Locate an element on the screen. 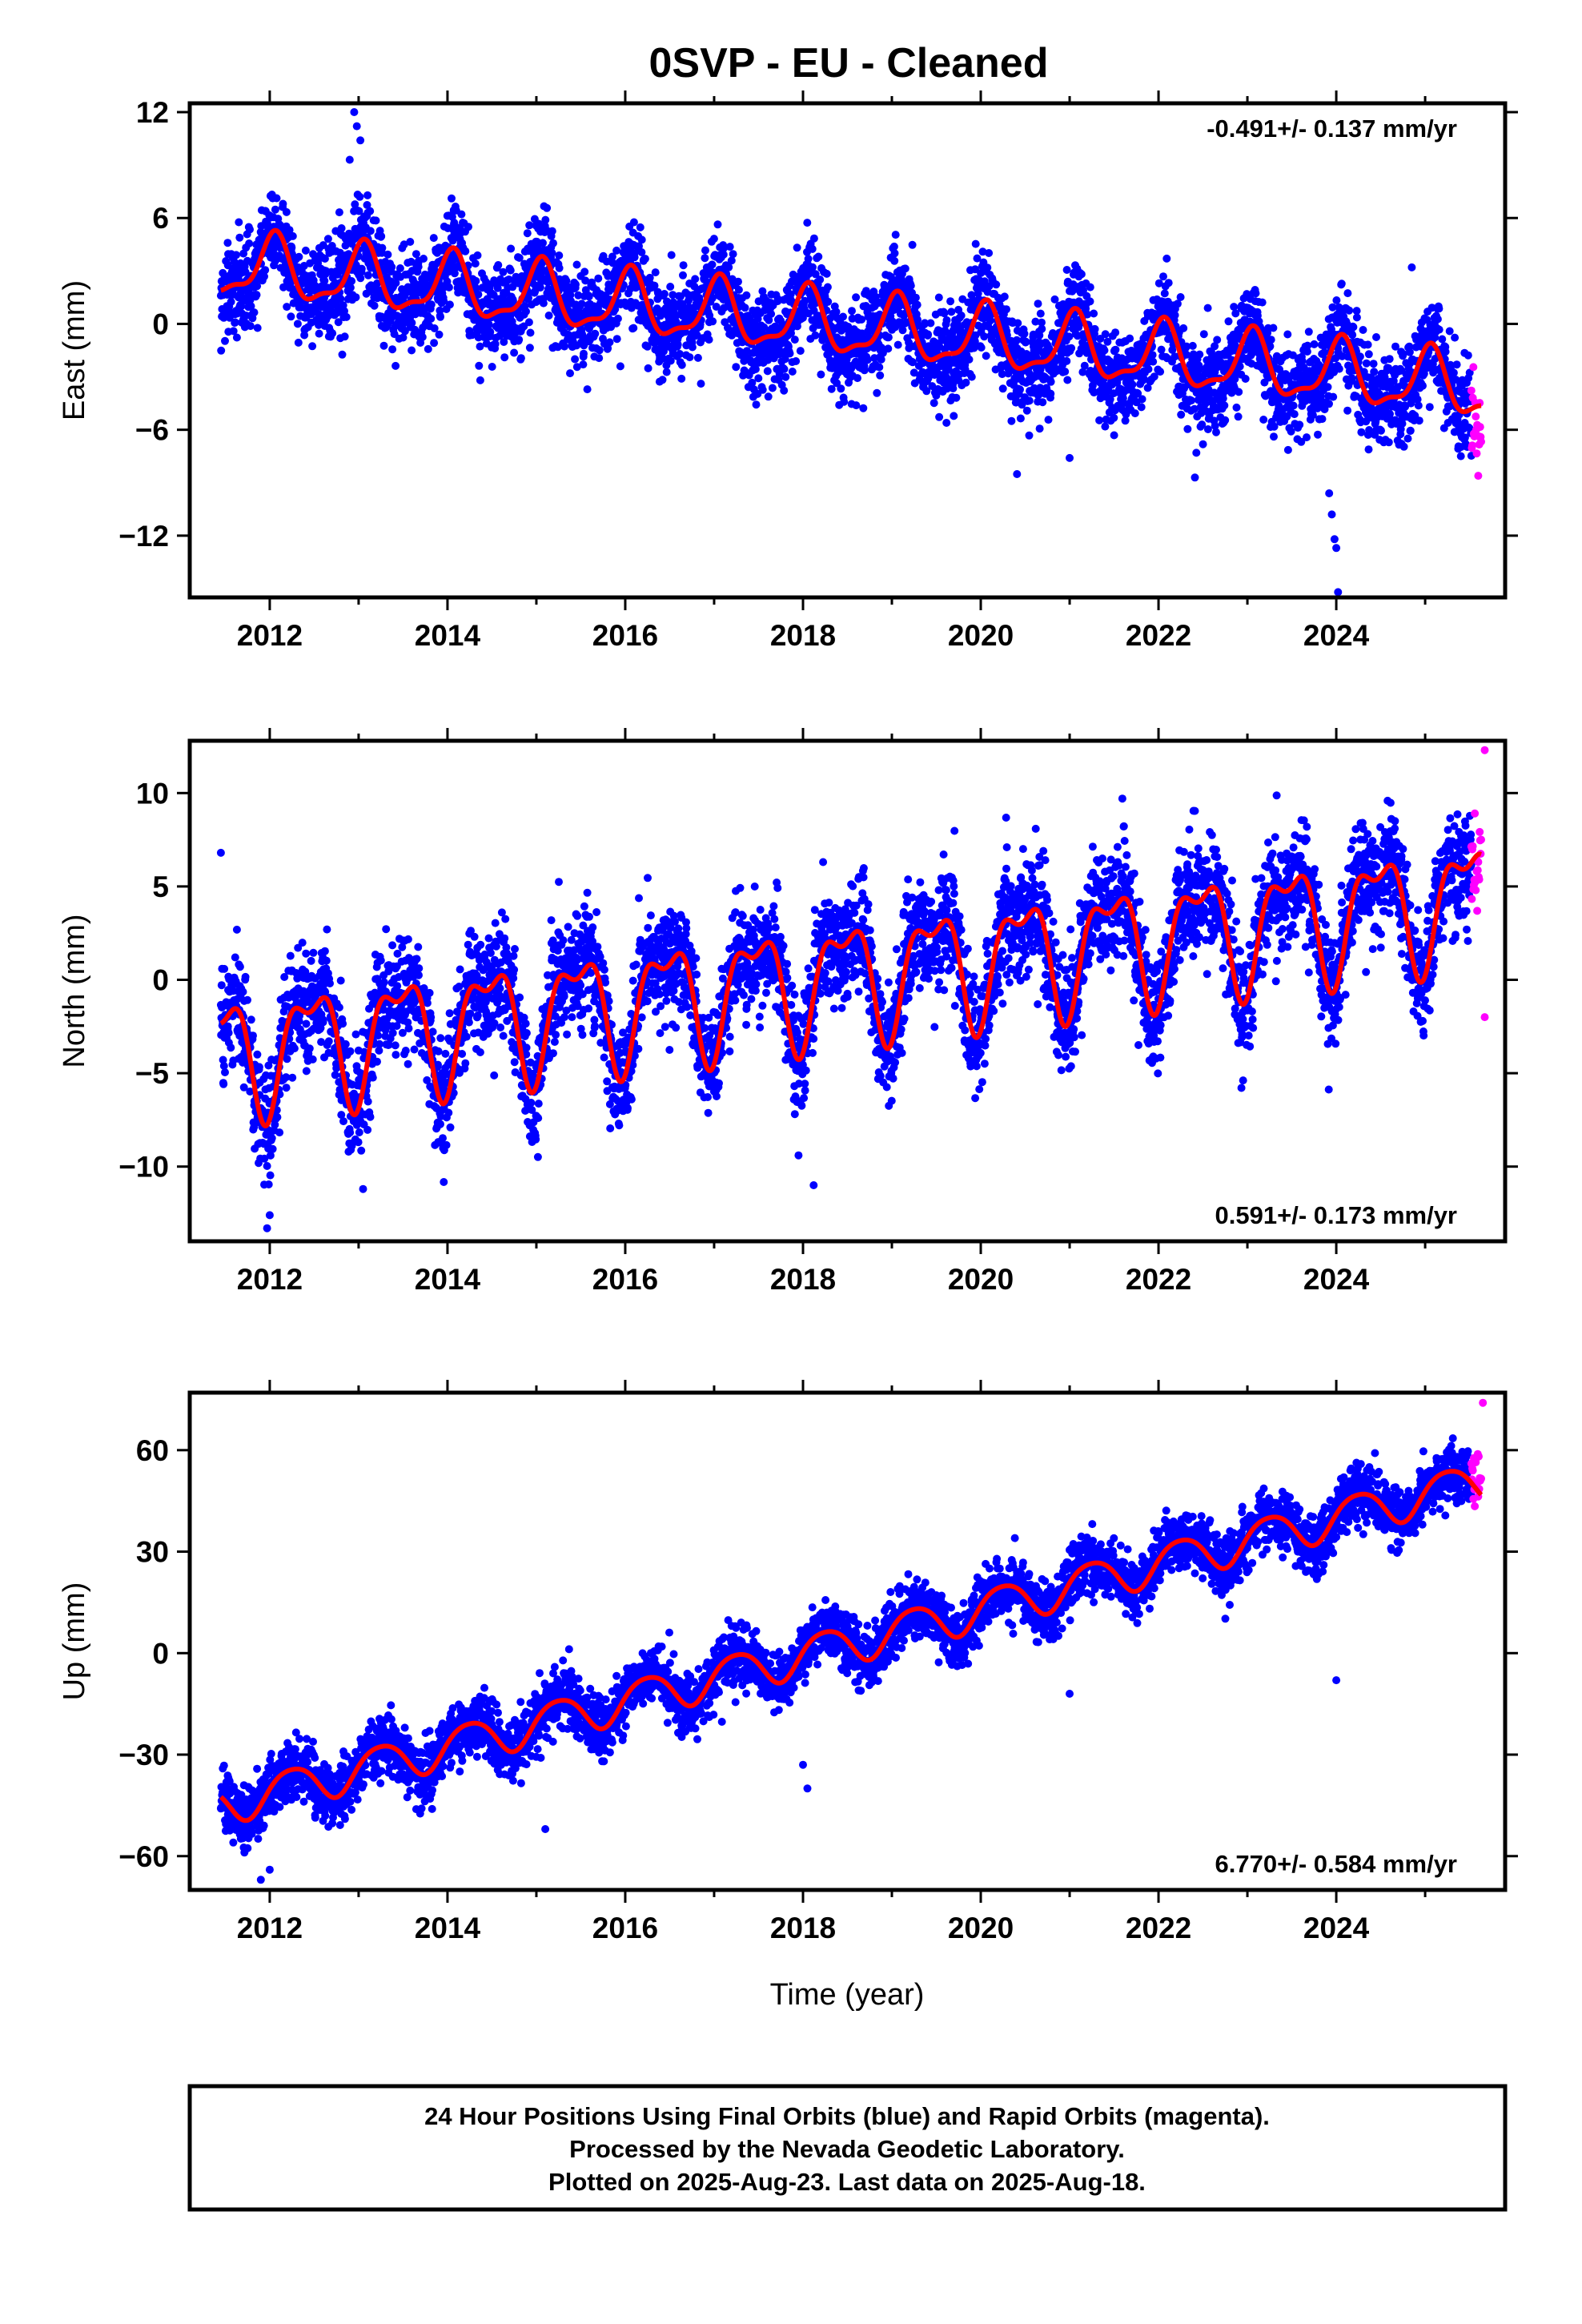 This screenshot has width=1582, height=2324. east-y-tick-label: 12 is located at coordinates (152, 113).